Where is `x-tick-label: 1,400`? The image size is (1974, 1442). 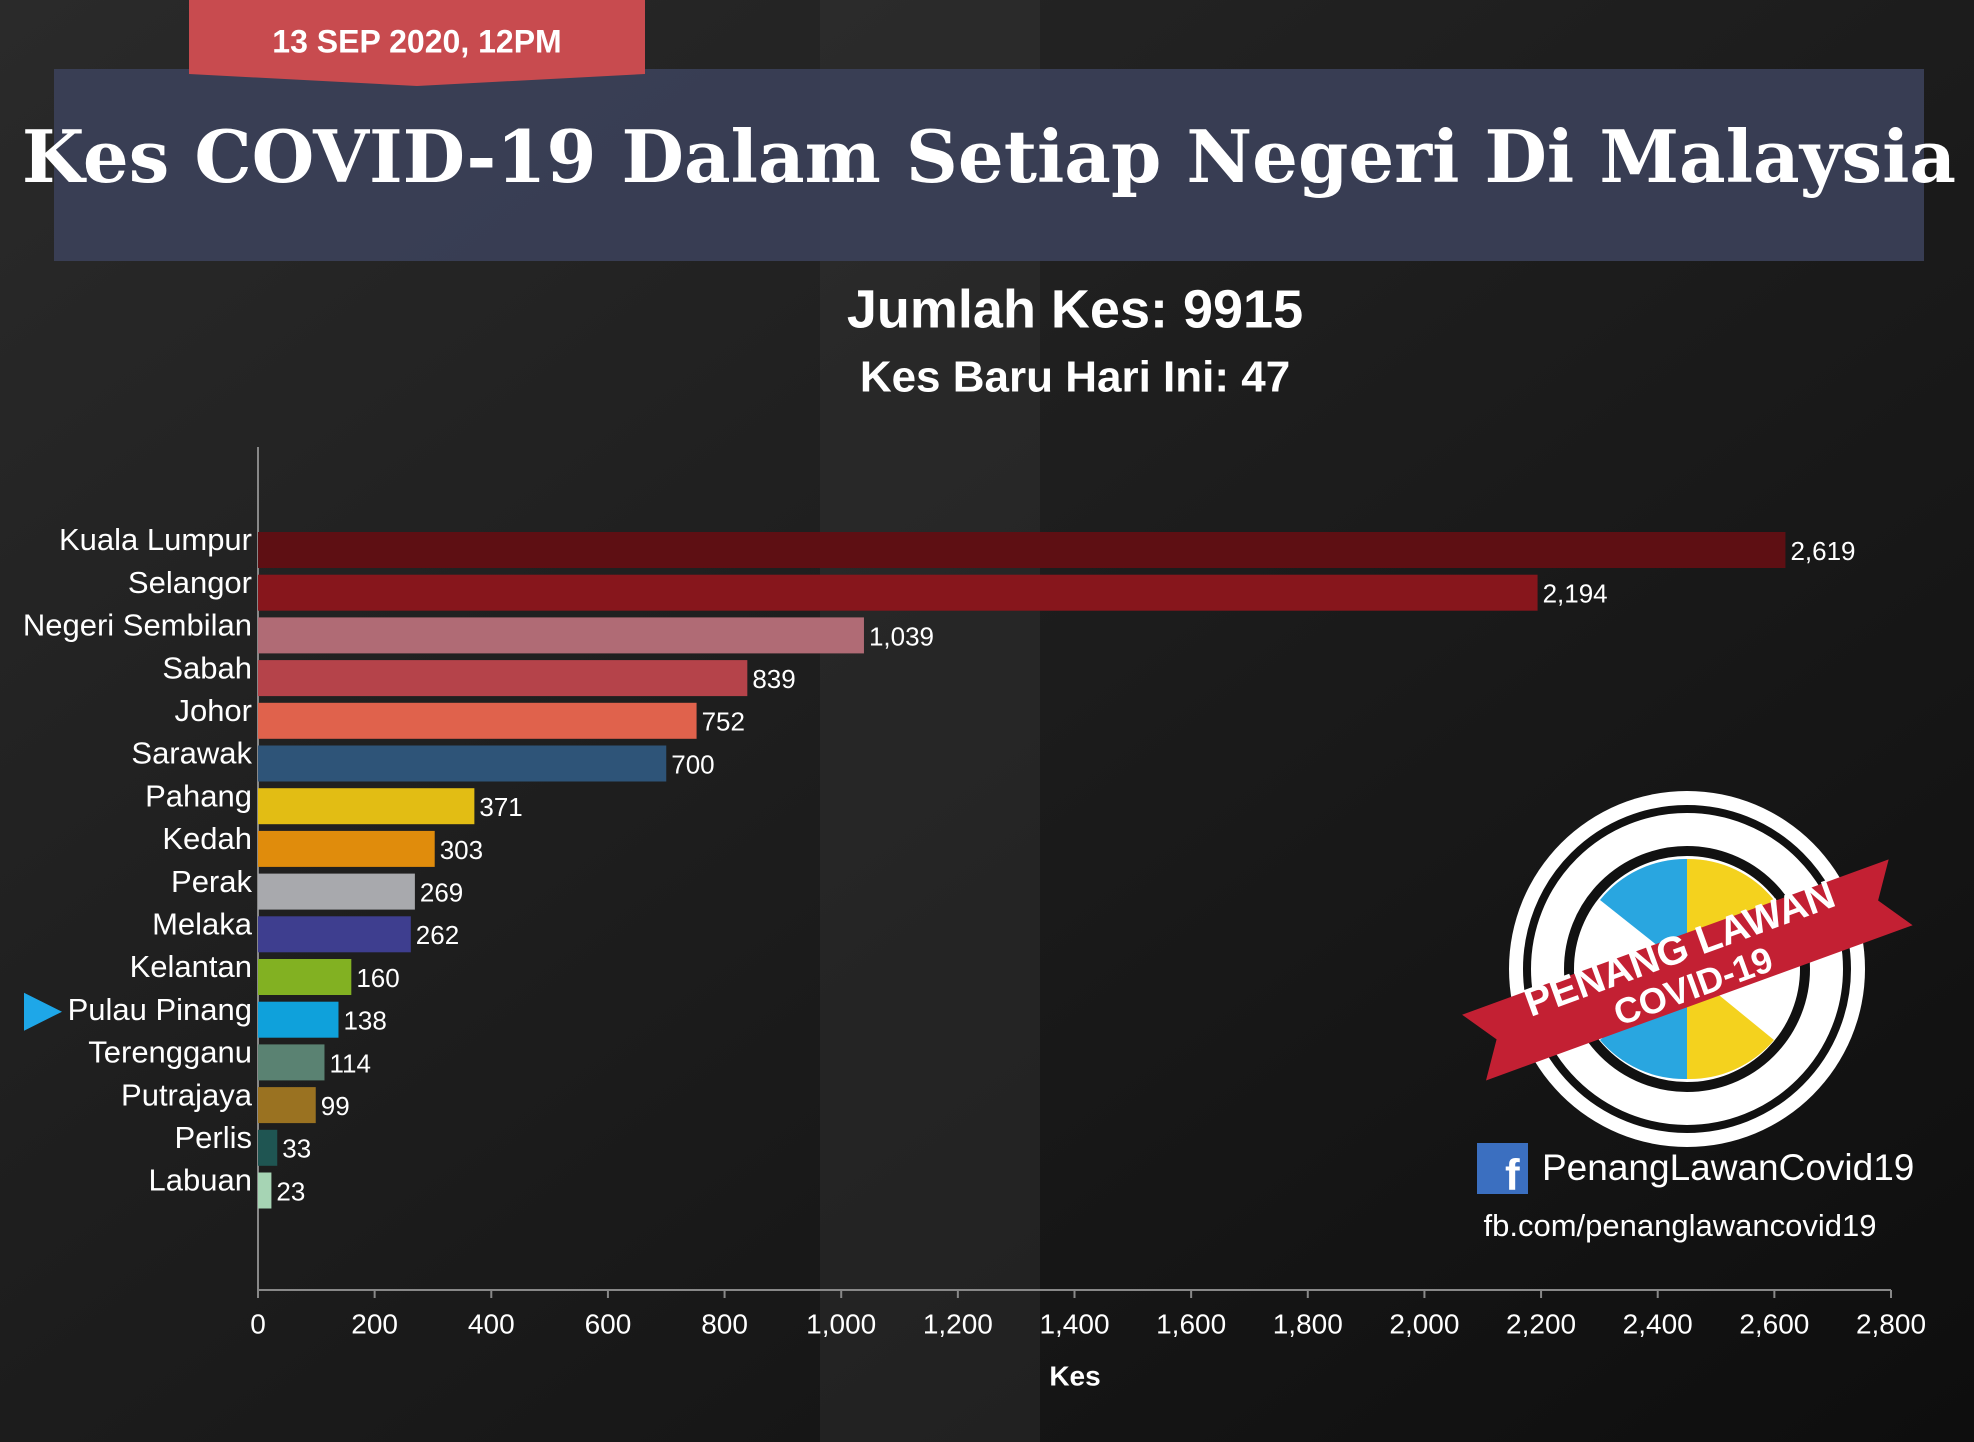 x-tick-label: 1,400 is located at coordinates (1074, 1323).